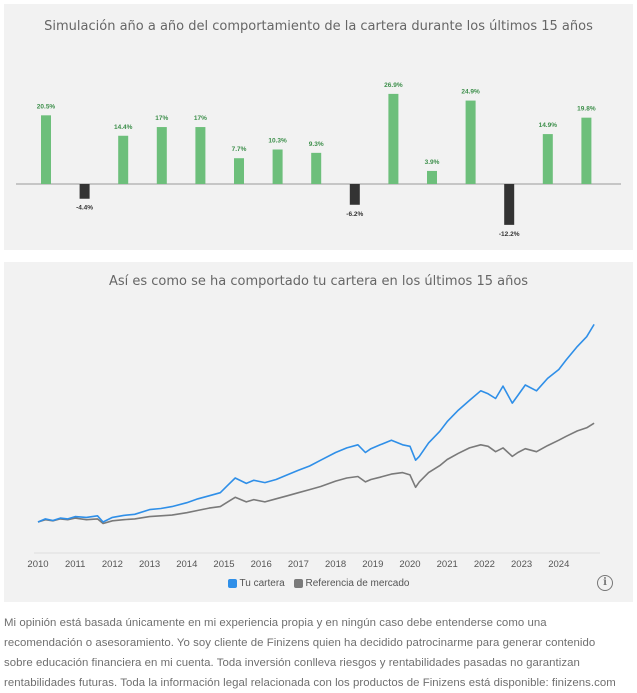  What do you see at coordinates (161, 155) in the screenshot?
I see `bar-2013` at bounding box center [161, 155].